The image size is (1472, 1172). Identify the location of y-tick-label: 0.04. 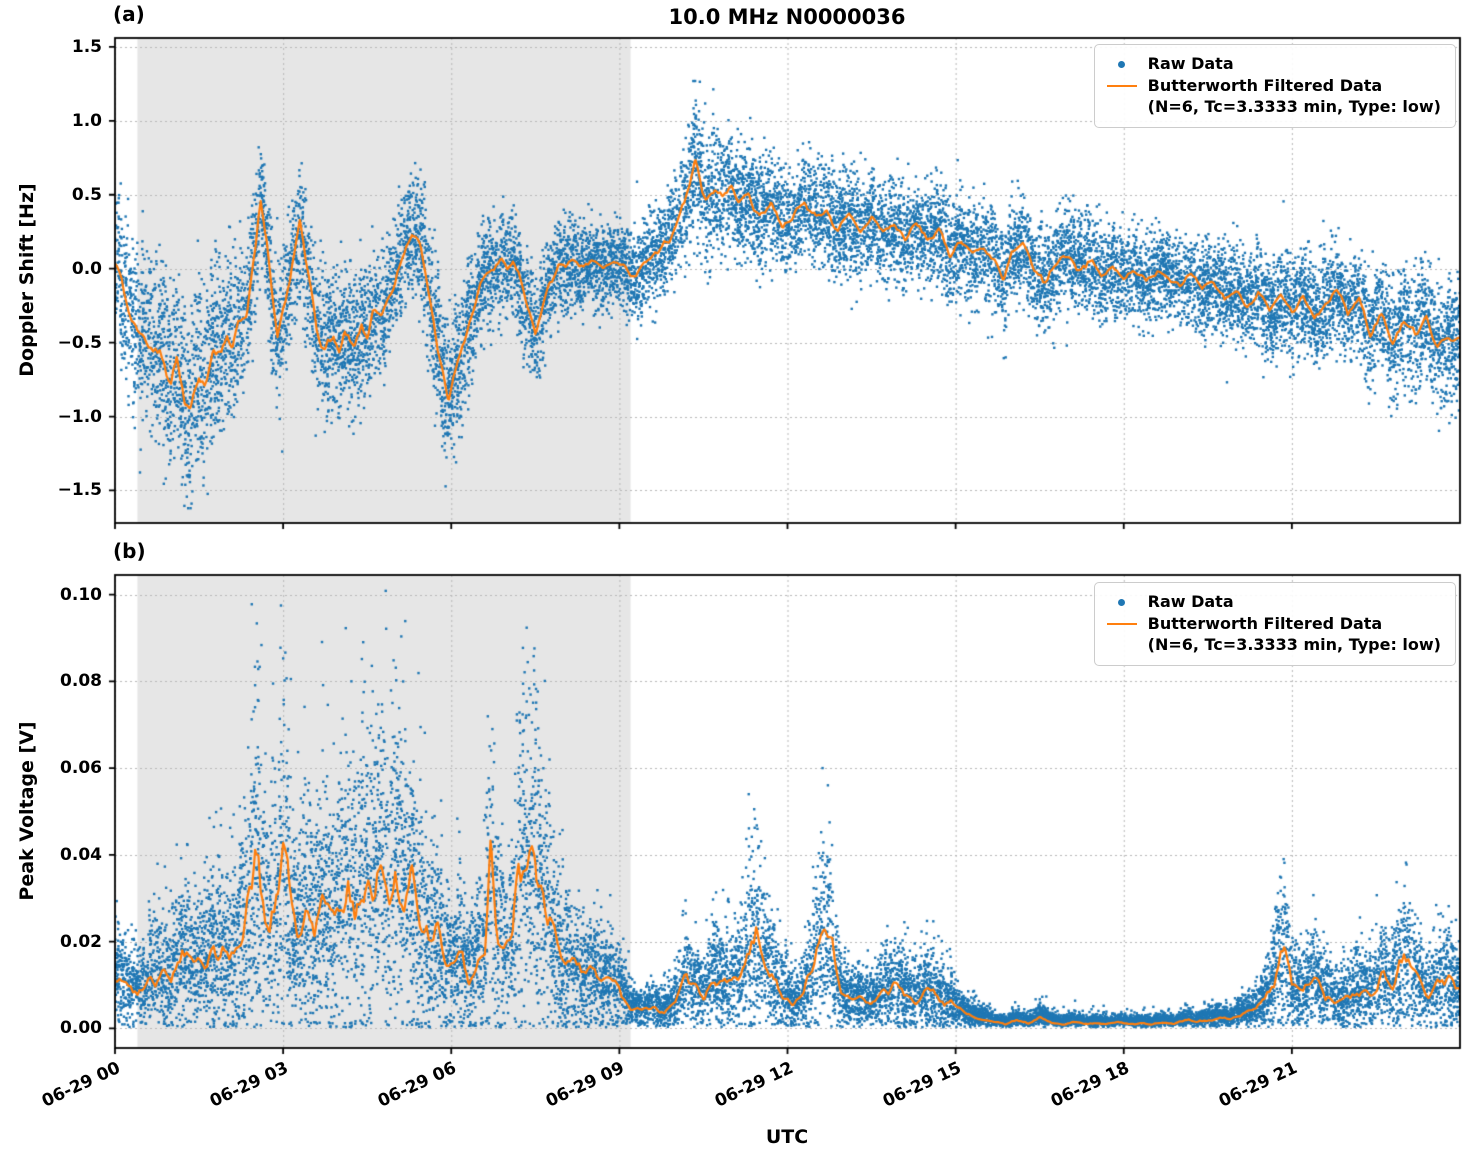
(81, 854).